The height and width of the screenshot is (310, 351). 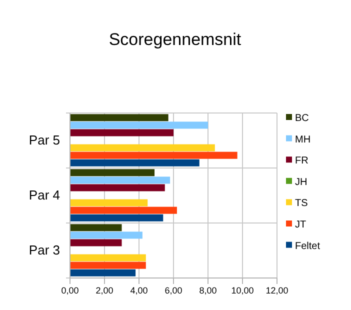 I want to click on legend-label: FR, so click(x=301, y=161).